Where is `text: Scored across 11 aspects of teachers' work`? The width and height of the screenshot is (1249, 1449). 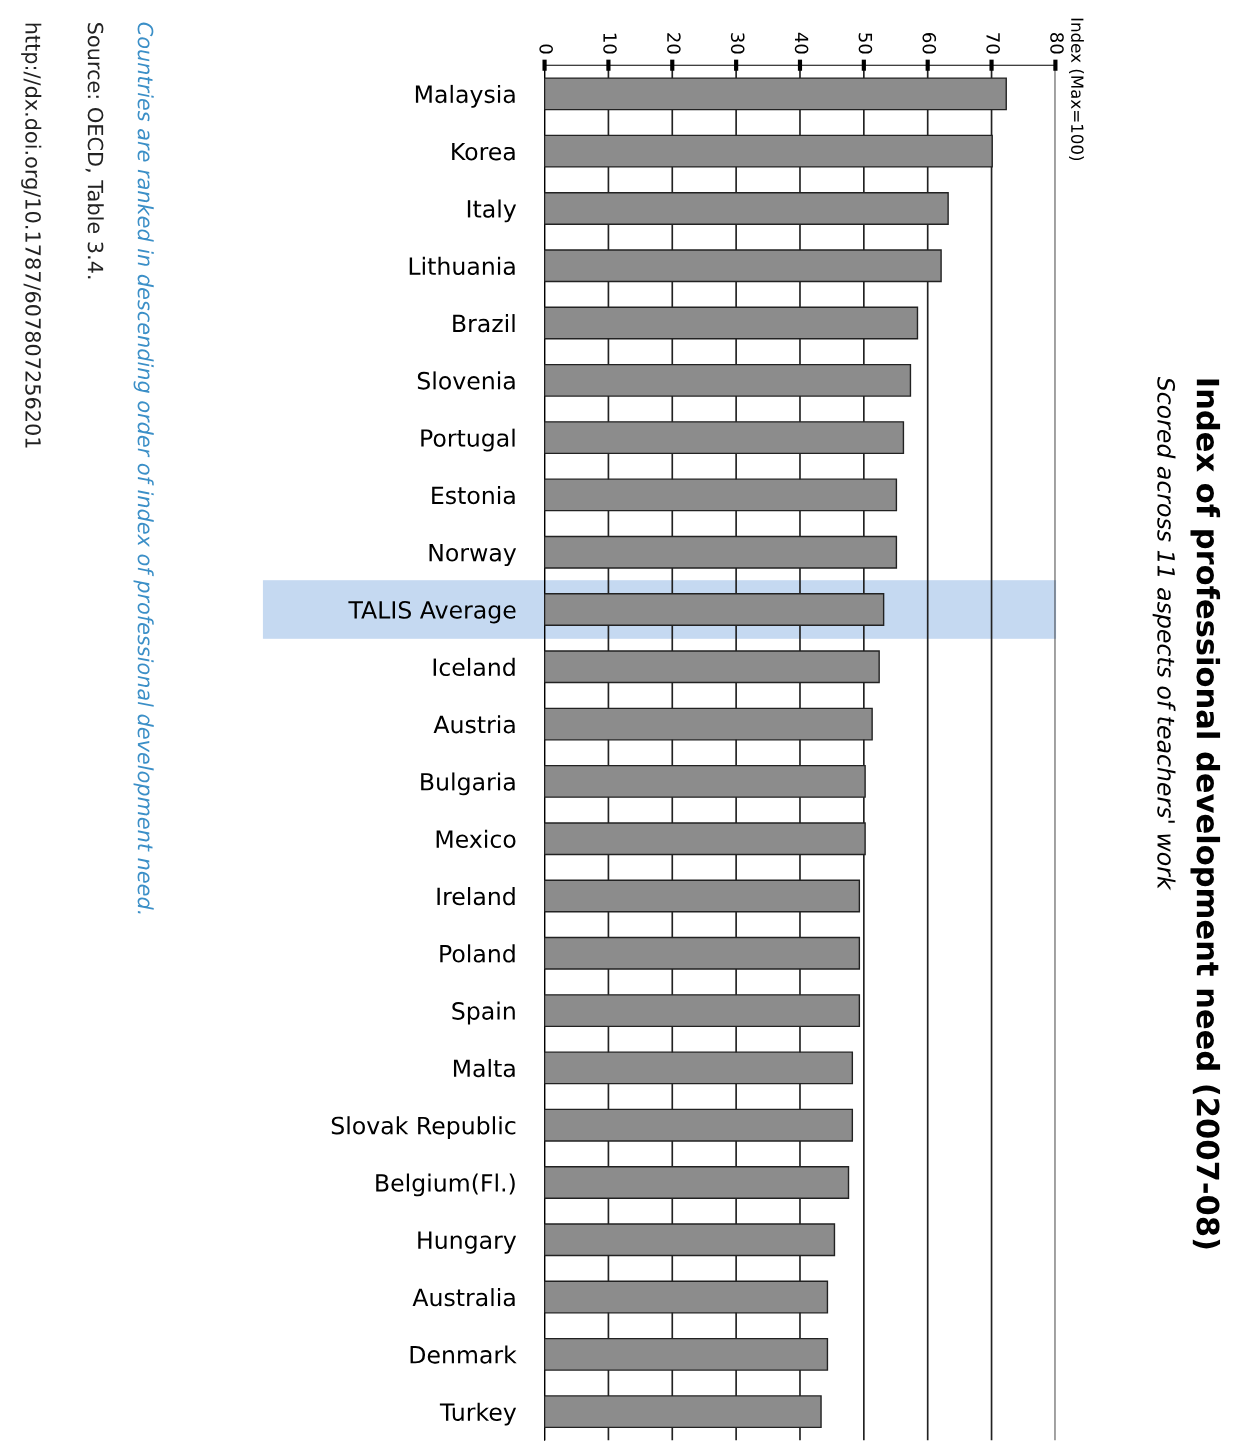 text: Scored across 11 aspects of teachers' work is located at coordinates (1164, 633).